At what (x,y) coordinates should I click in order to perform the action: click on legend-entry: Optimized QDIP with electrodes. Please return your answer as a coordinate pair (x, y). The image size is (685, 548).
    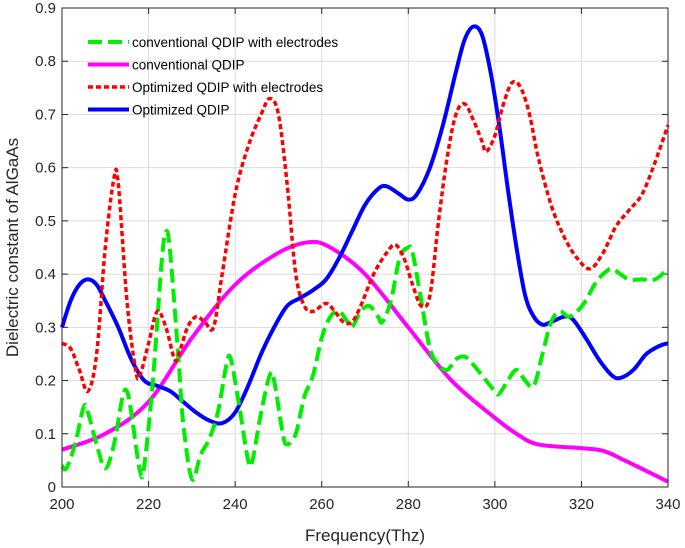
    Looking at the image, I should click on (227, 87).